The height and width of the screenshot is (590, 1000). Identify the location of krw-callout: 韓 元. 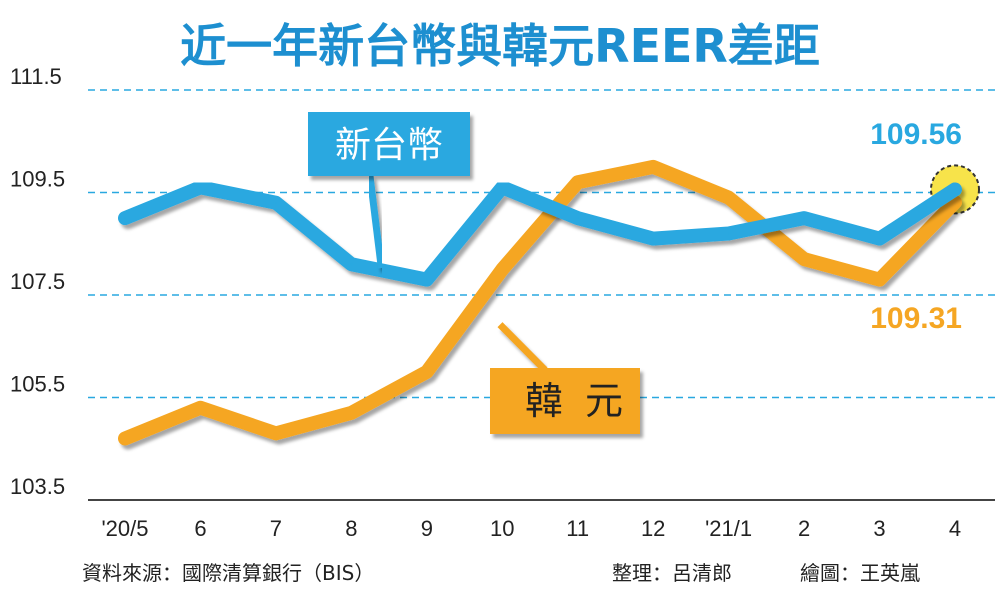
(565, 378).